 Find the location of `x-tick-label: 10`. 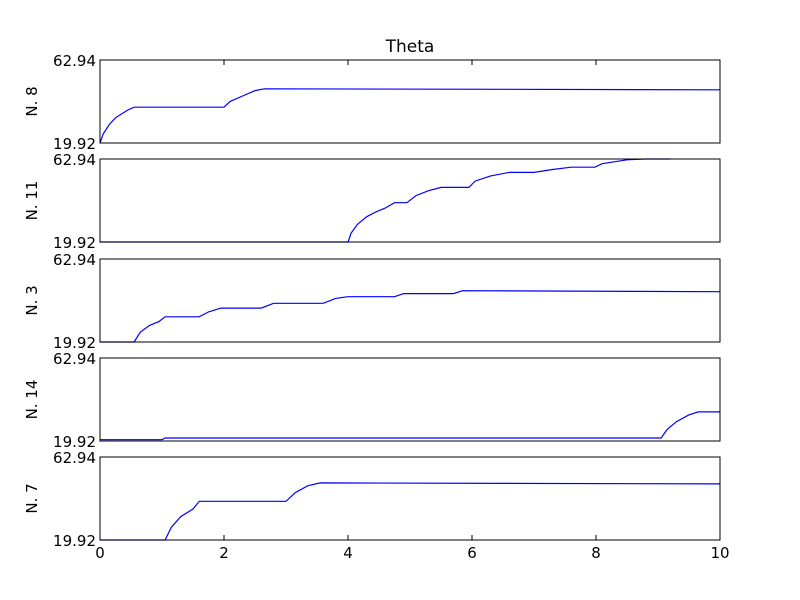

x-tick-label: 10 is located at coordinates (719, 553).